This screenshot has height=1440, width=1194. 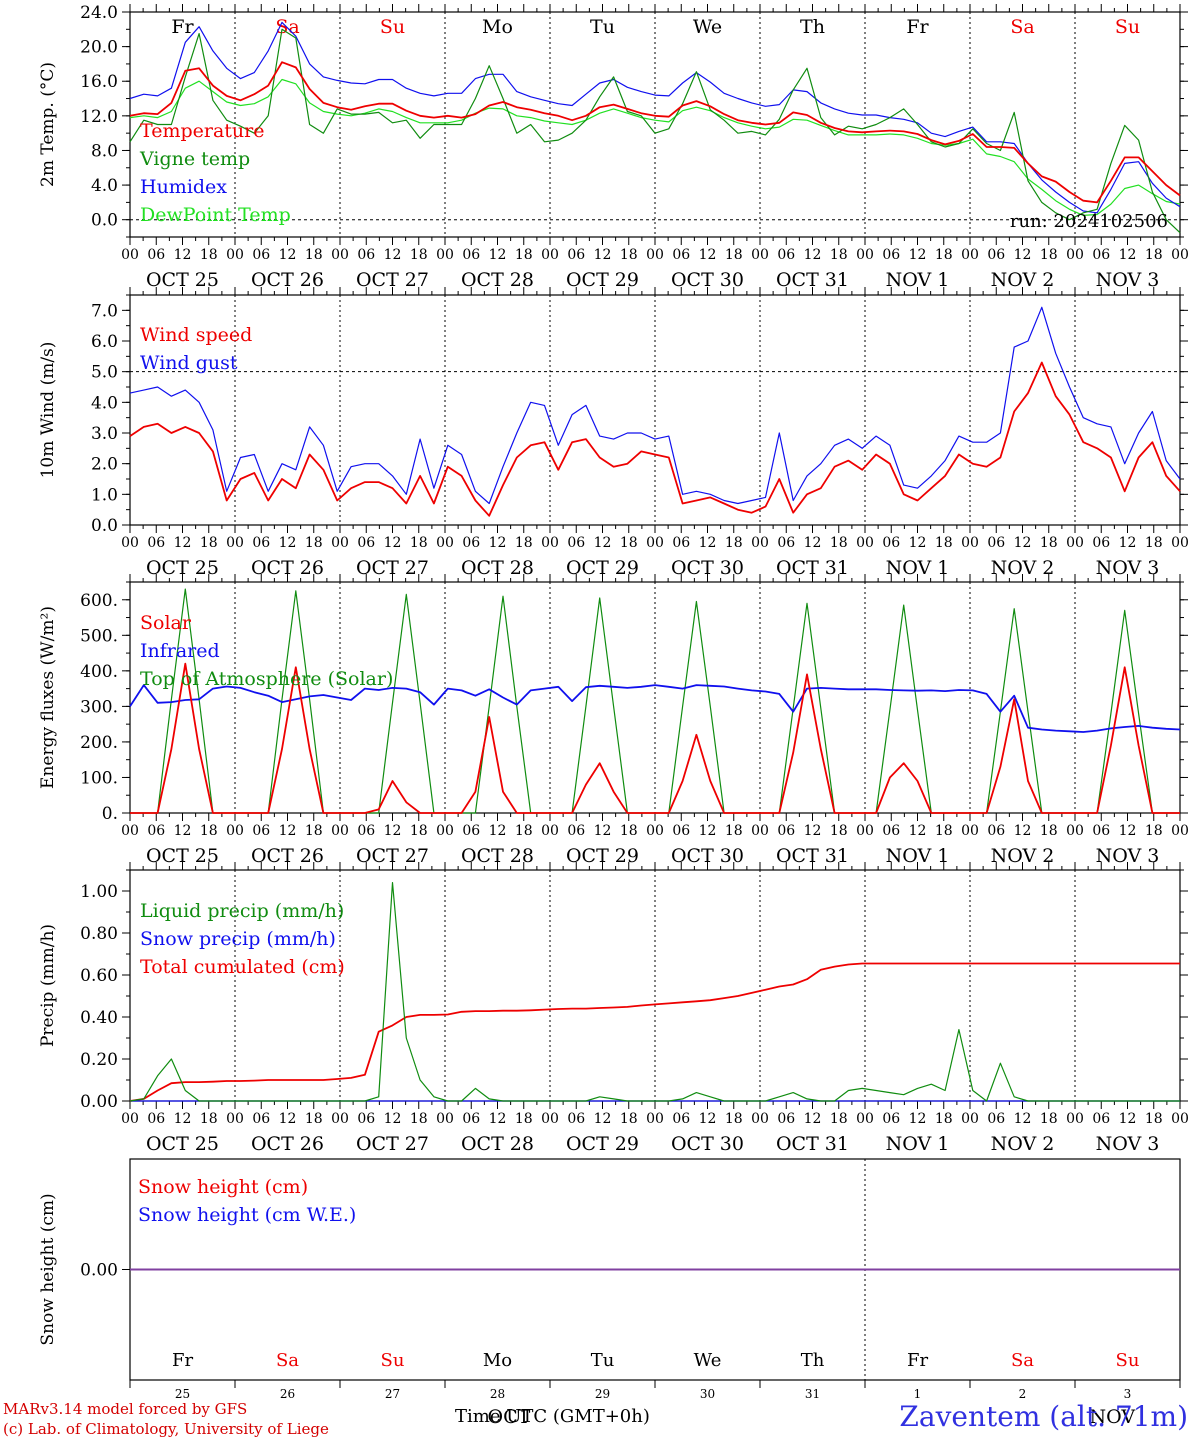 I want to click on legend-wind-gust: Wind gust, so click(x=189, y=363).